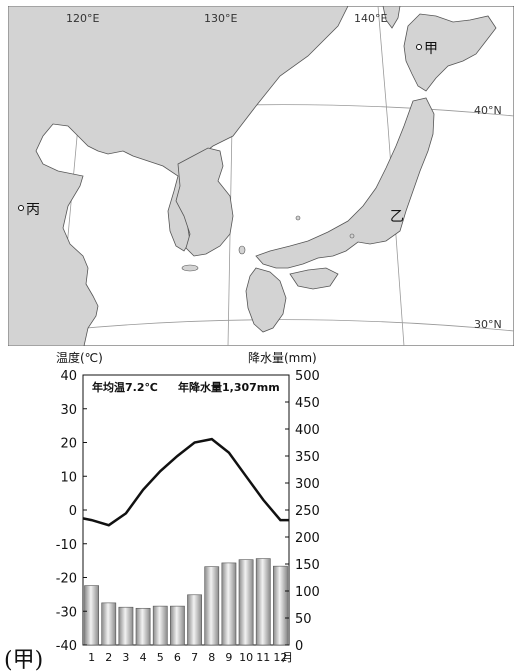  What do you see at coordinates (450, 52) in the screenshot?
I see `hokkaido` at bounding box center [450, 52].